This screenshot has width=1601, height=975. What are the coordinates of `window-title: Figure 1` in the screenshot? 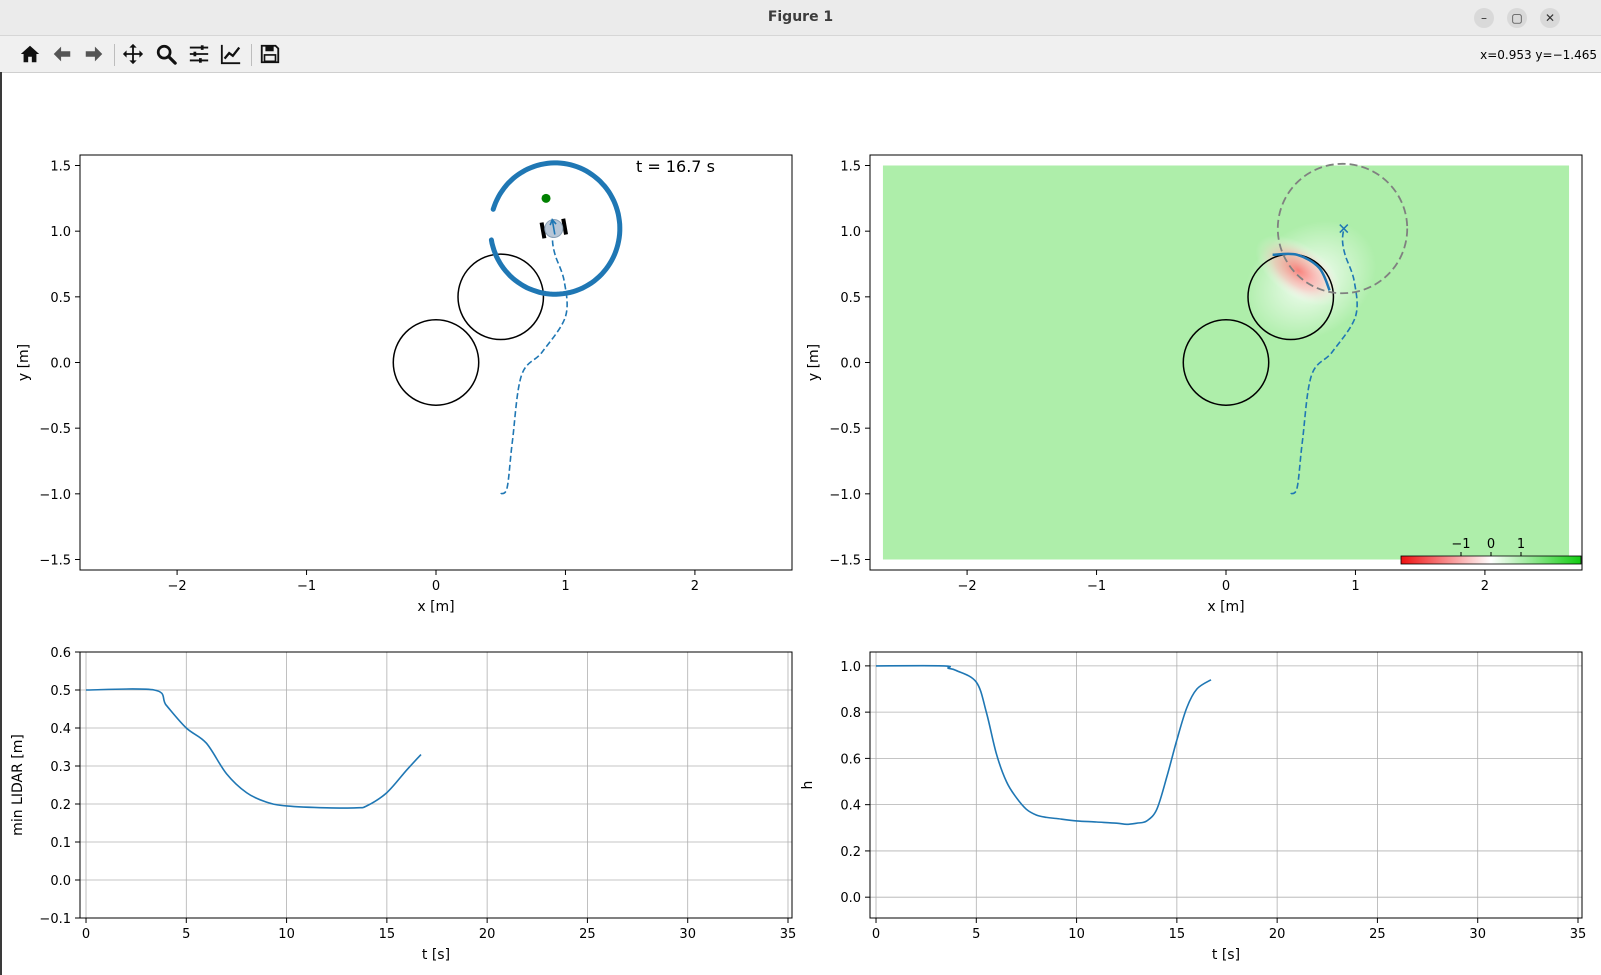 It's located at (800, 17).